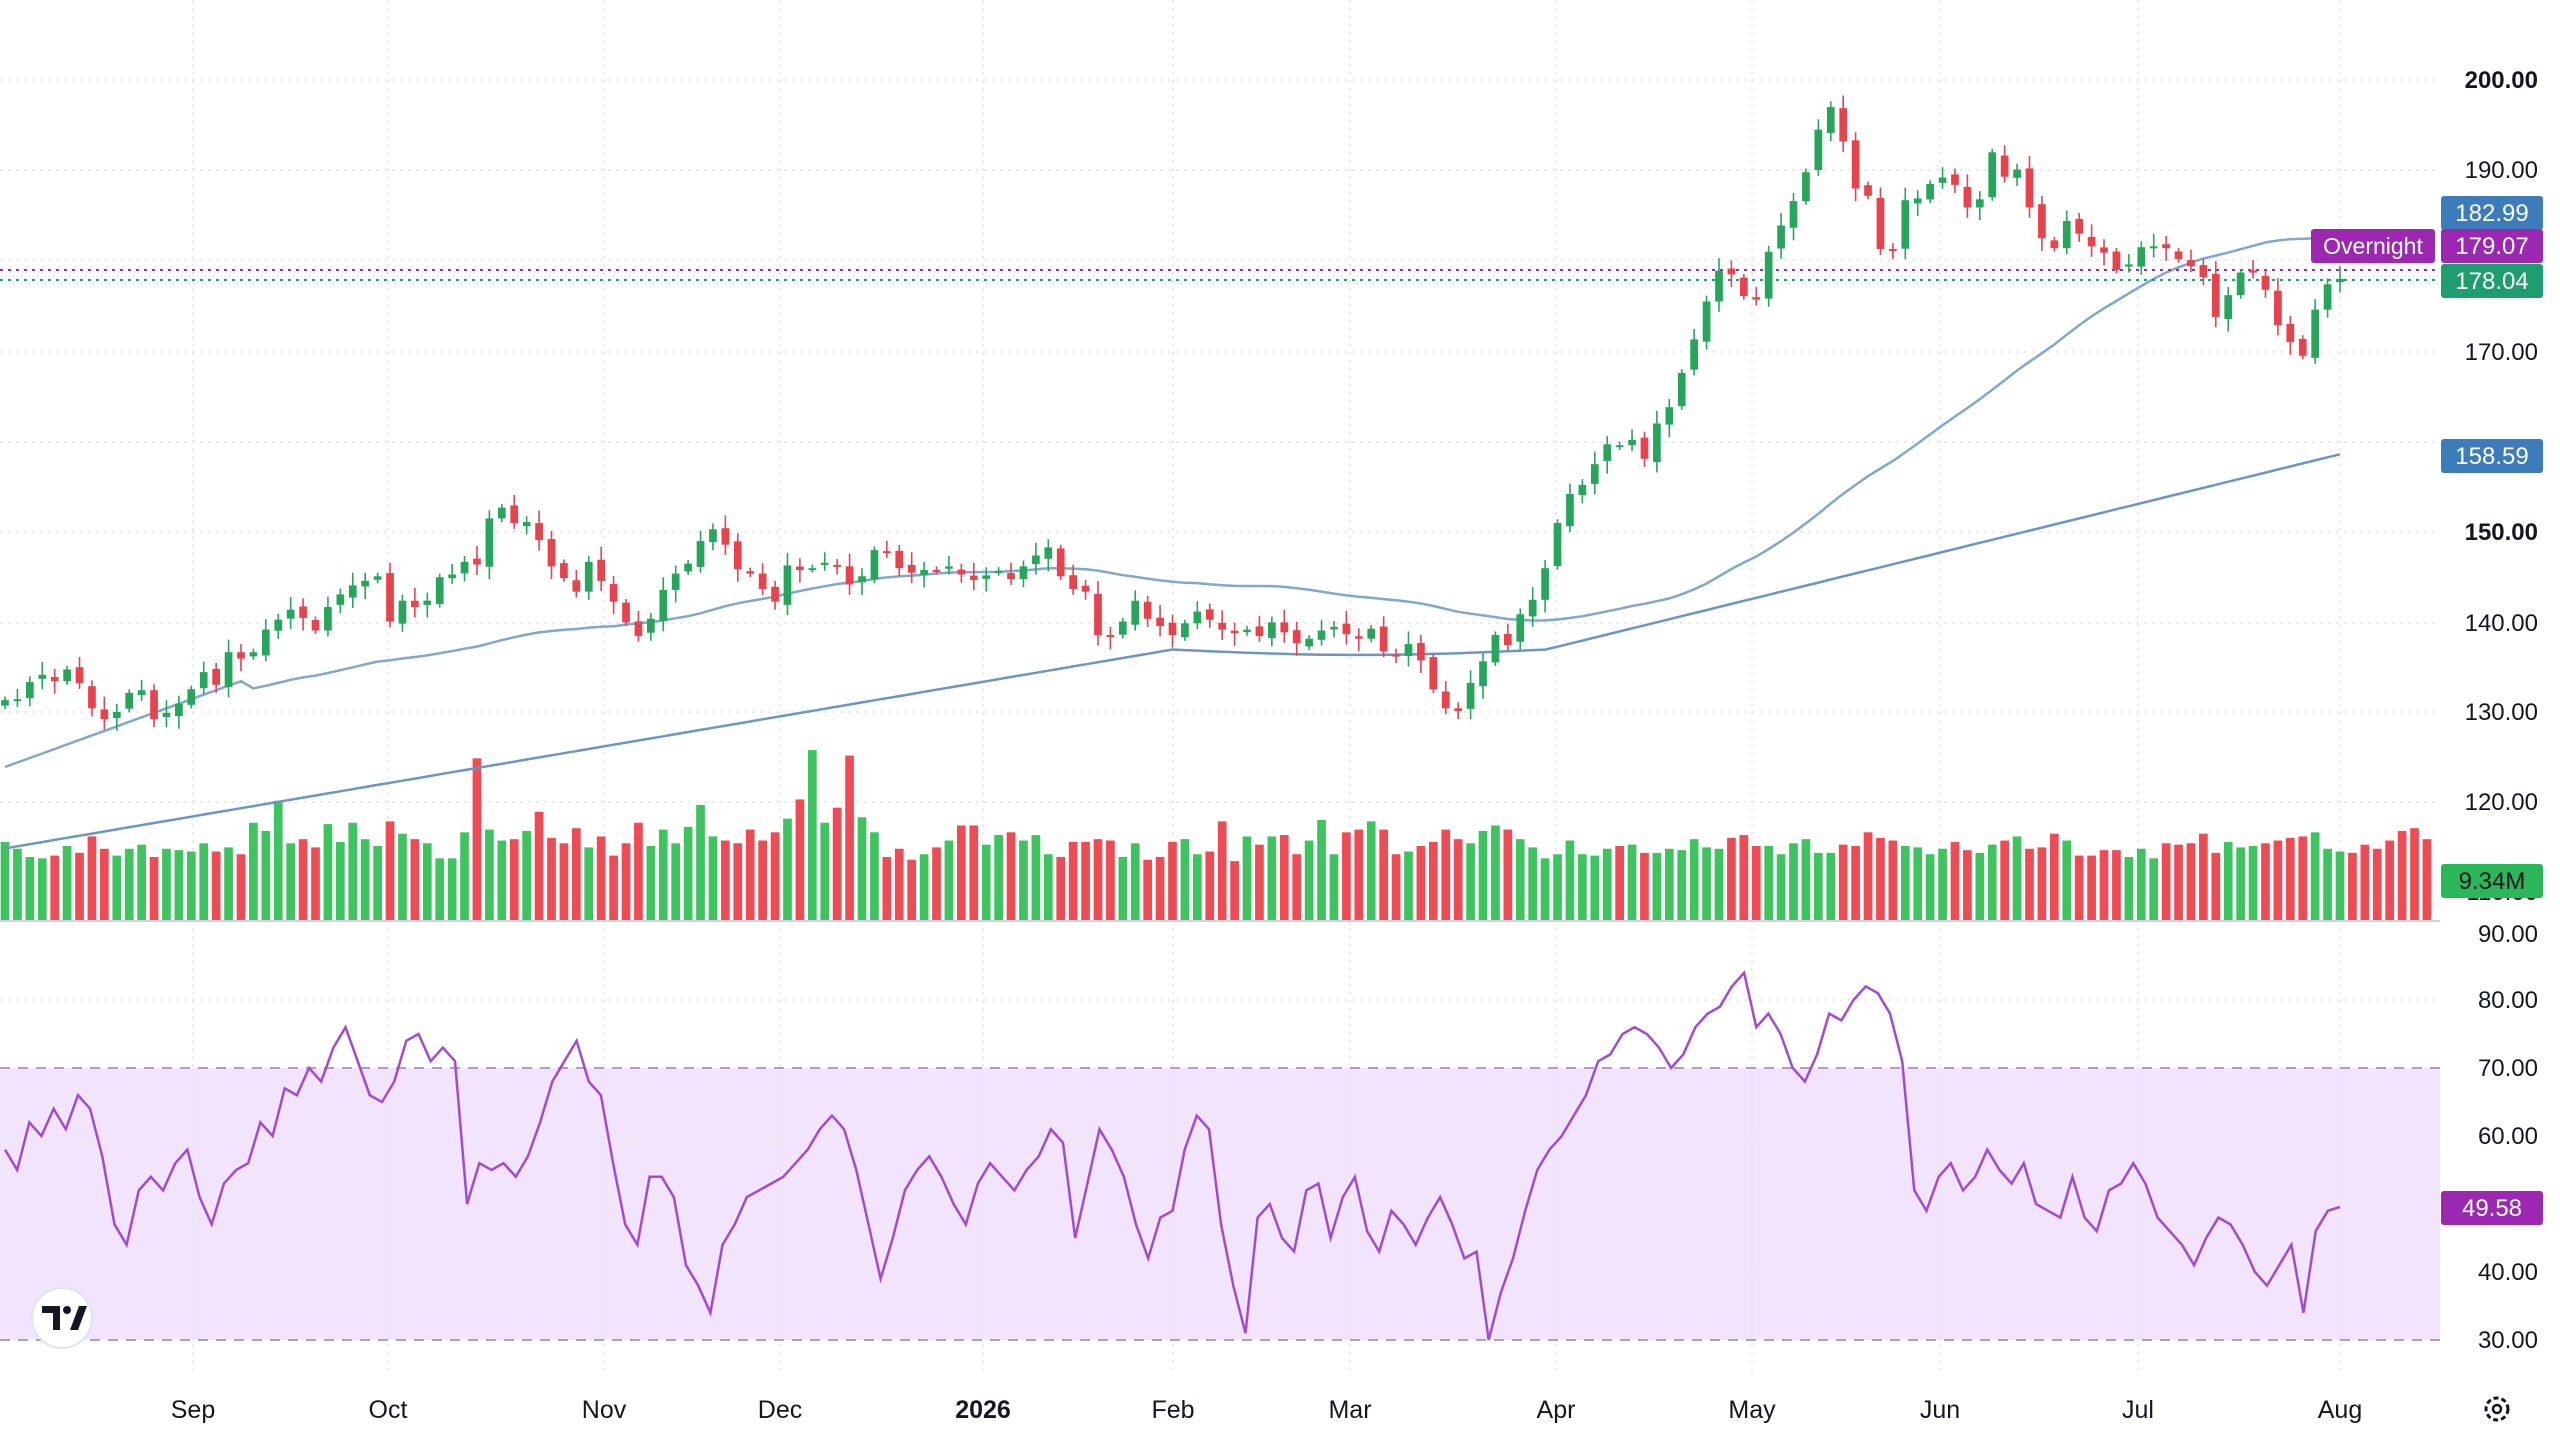  I want to click on rsi-tick-label: 30.00, so click(2508, 1340).